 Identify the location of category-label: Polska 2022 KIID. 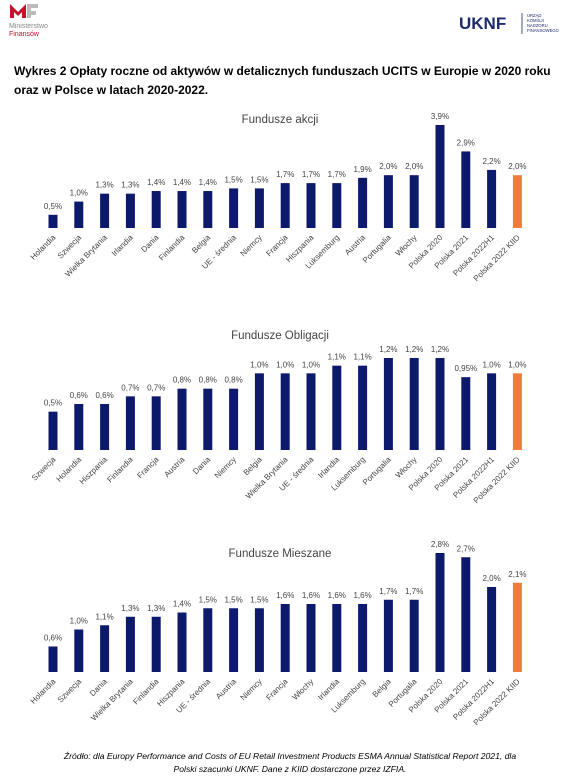
(497, 258).